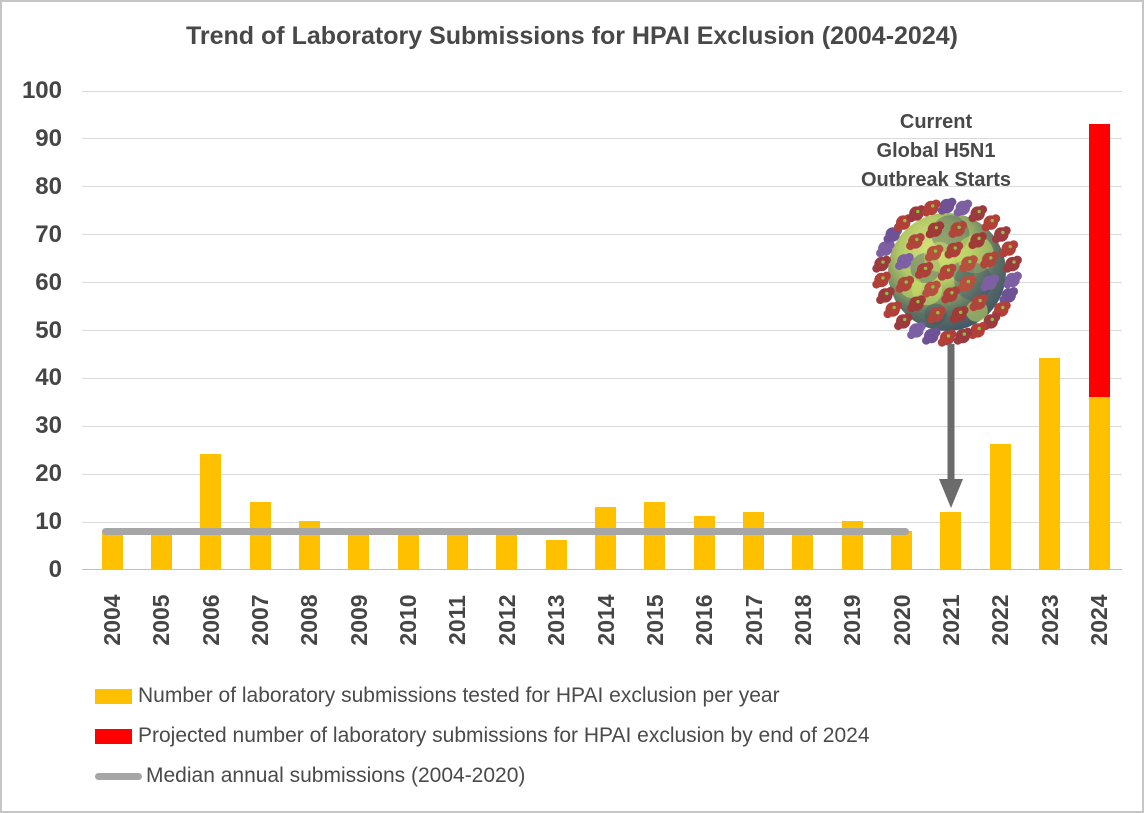 This screenshot has width=1144, height=813. What do you see at coordinates (704, 542) in the screenshot?
I see `bar-actual-2016` at bounding box center [704, 542].